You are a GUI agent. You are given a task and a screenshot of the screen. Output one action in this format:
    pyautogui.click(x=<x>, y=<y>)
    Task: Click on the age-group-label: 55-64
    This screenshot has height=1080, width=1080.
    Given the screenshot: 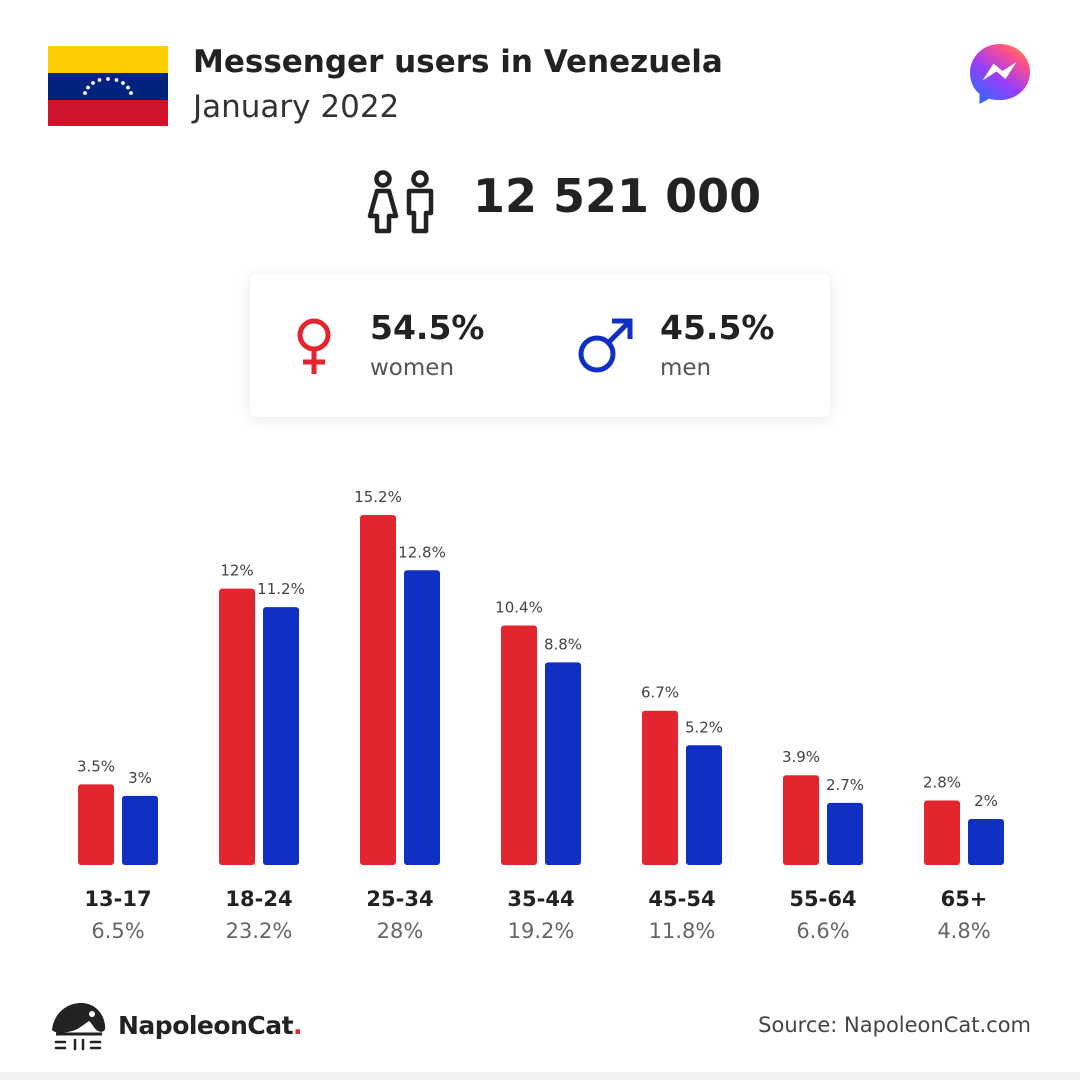 What is the action you would take?
    pyautogui.click(x=822, y=899)
    